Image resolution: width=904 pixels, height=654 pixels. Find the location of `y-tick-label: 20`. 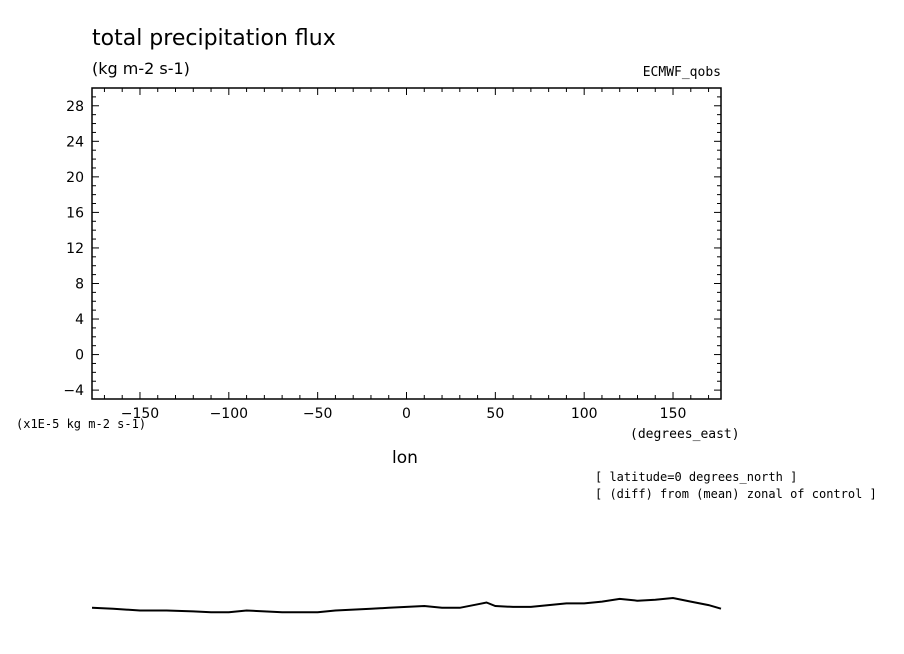

y-tick-label: 20 is located at coordinates (75, 178).